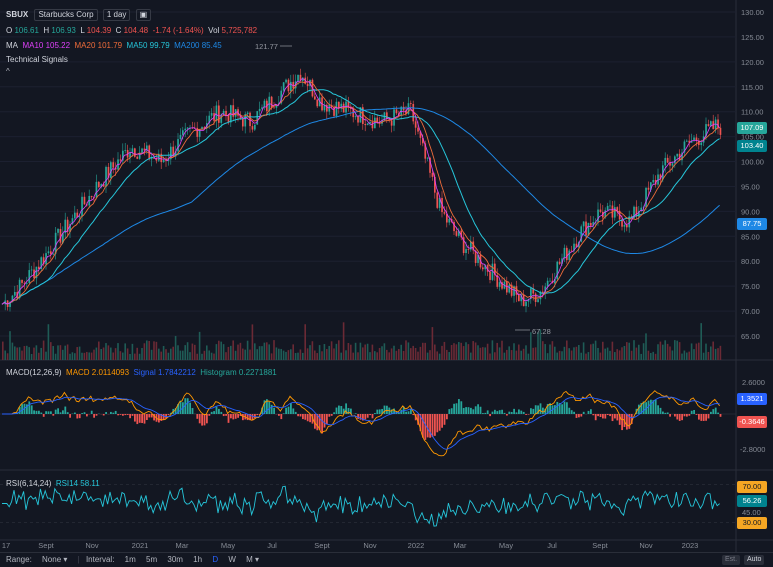 This screenshot has width=773, height=567. Describe the element at coordinates (8, 71) in the screenshot. I see `collapse-icon: ^` at that location.